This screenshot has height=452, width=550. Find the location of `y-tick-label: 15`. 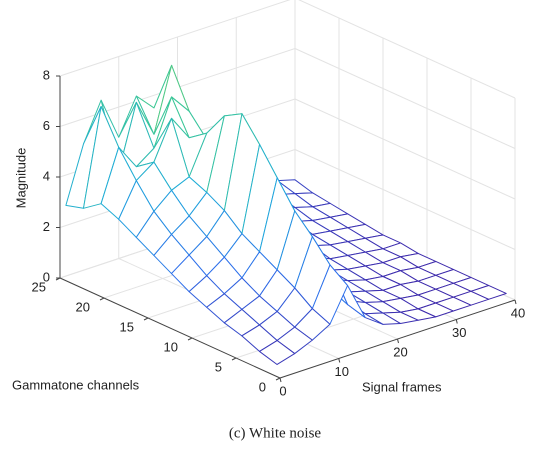

y-tick-label: 15 is located at coordinates (127, 326).